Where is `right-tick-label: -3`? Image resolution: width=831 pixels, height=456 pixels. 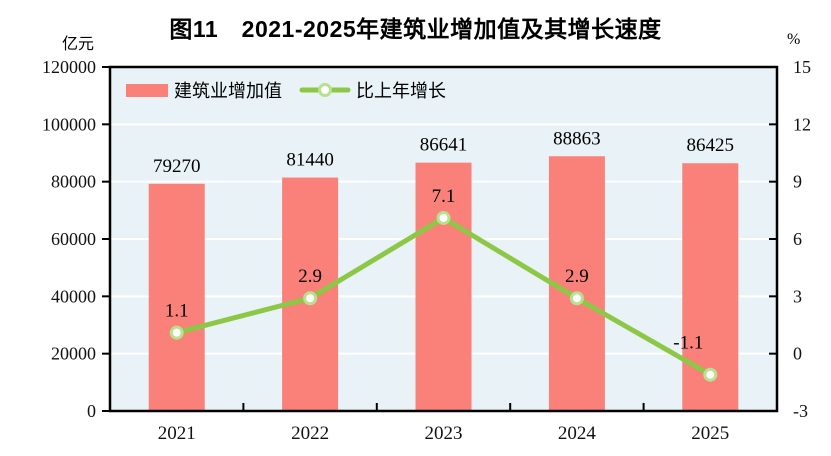 right-tick-label: -3 is located at coordinates (800, 411).